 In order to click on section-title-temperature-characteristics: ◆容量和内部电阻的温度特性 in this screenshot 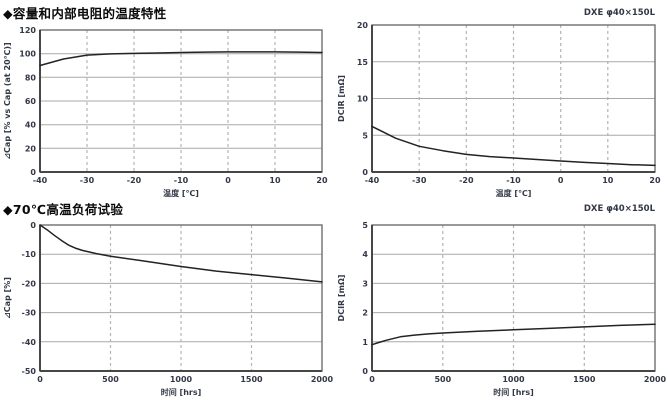, I will do `click(85, 13)`.